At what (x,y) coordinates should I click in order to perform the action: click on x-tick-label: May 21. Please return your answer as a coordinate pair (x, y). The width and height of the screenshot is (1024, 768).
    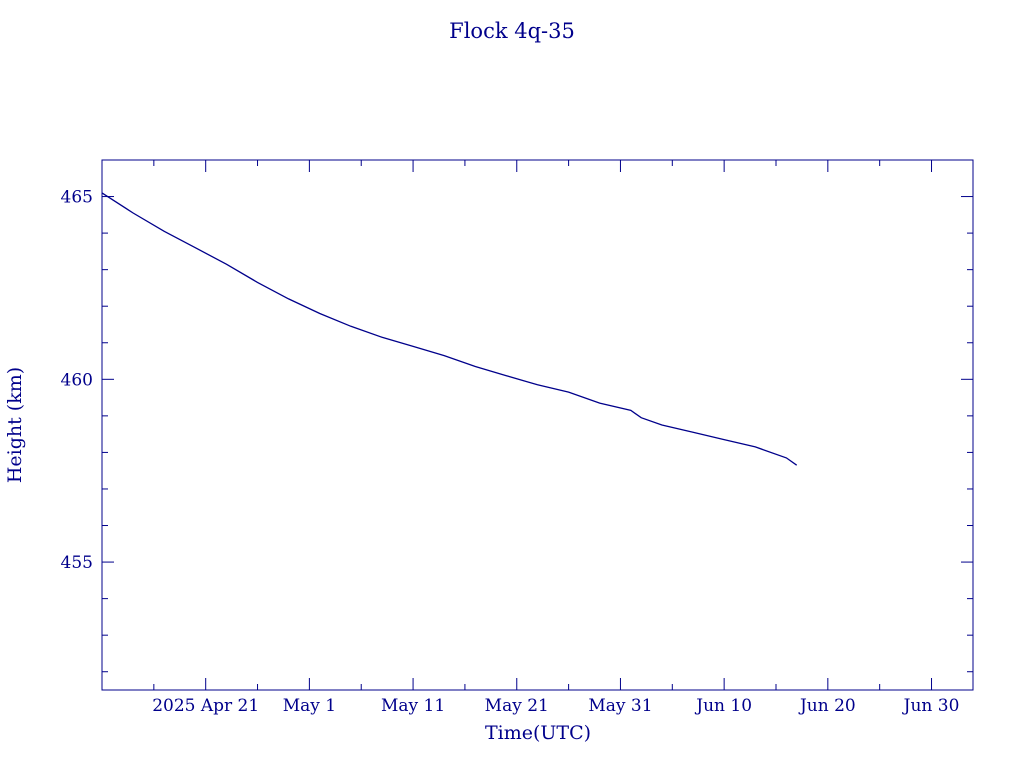
    Looking at the image, I should click on (517, 706).